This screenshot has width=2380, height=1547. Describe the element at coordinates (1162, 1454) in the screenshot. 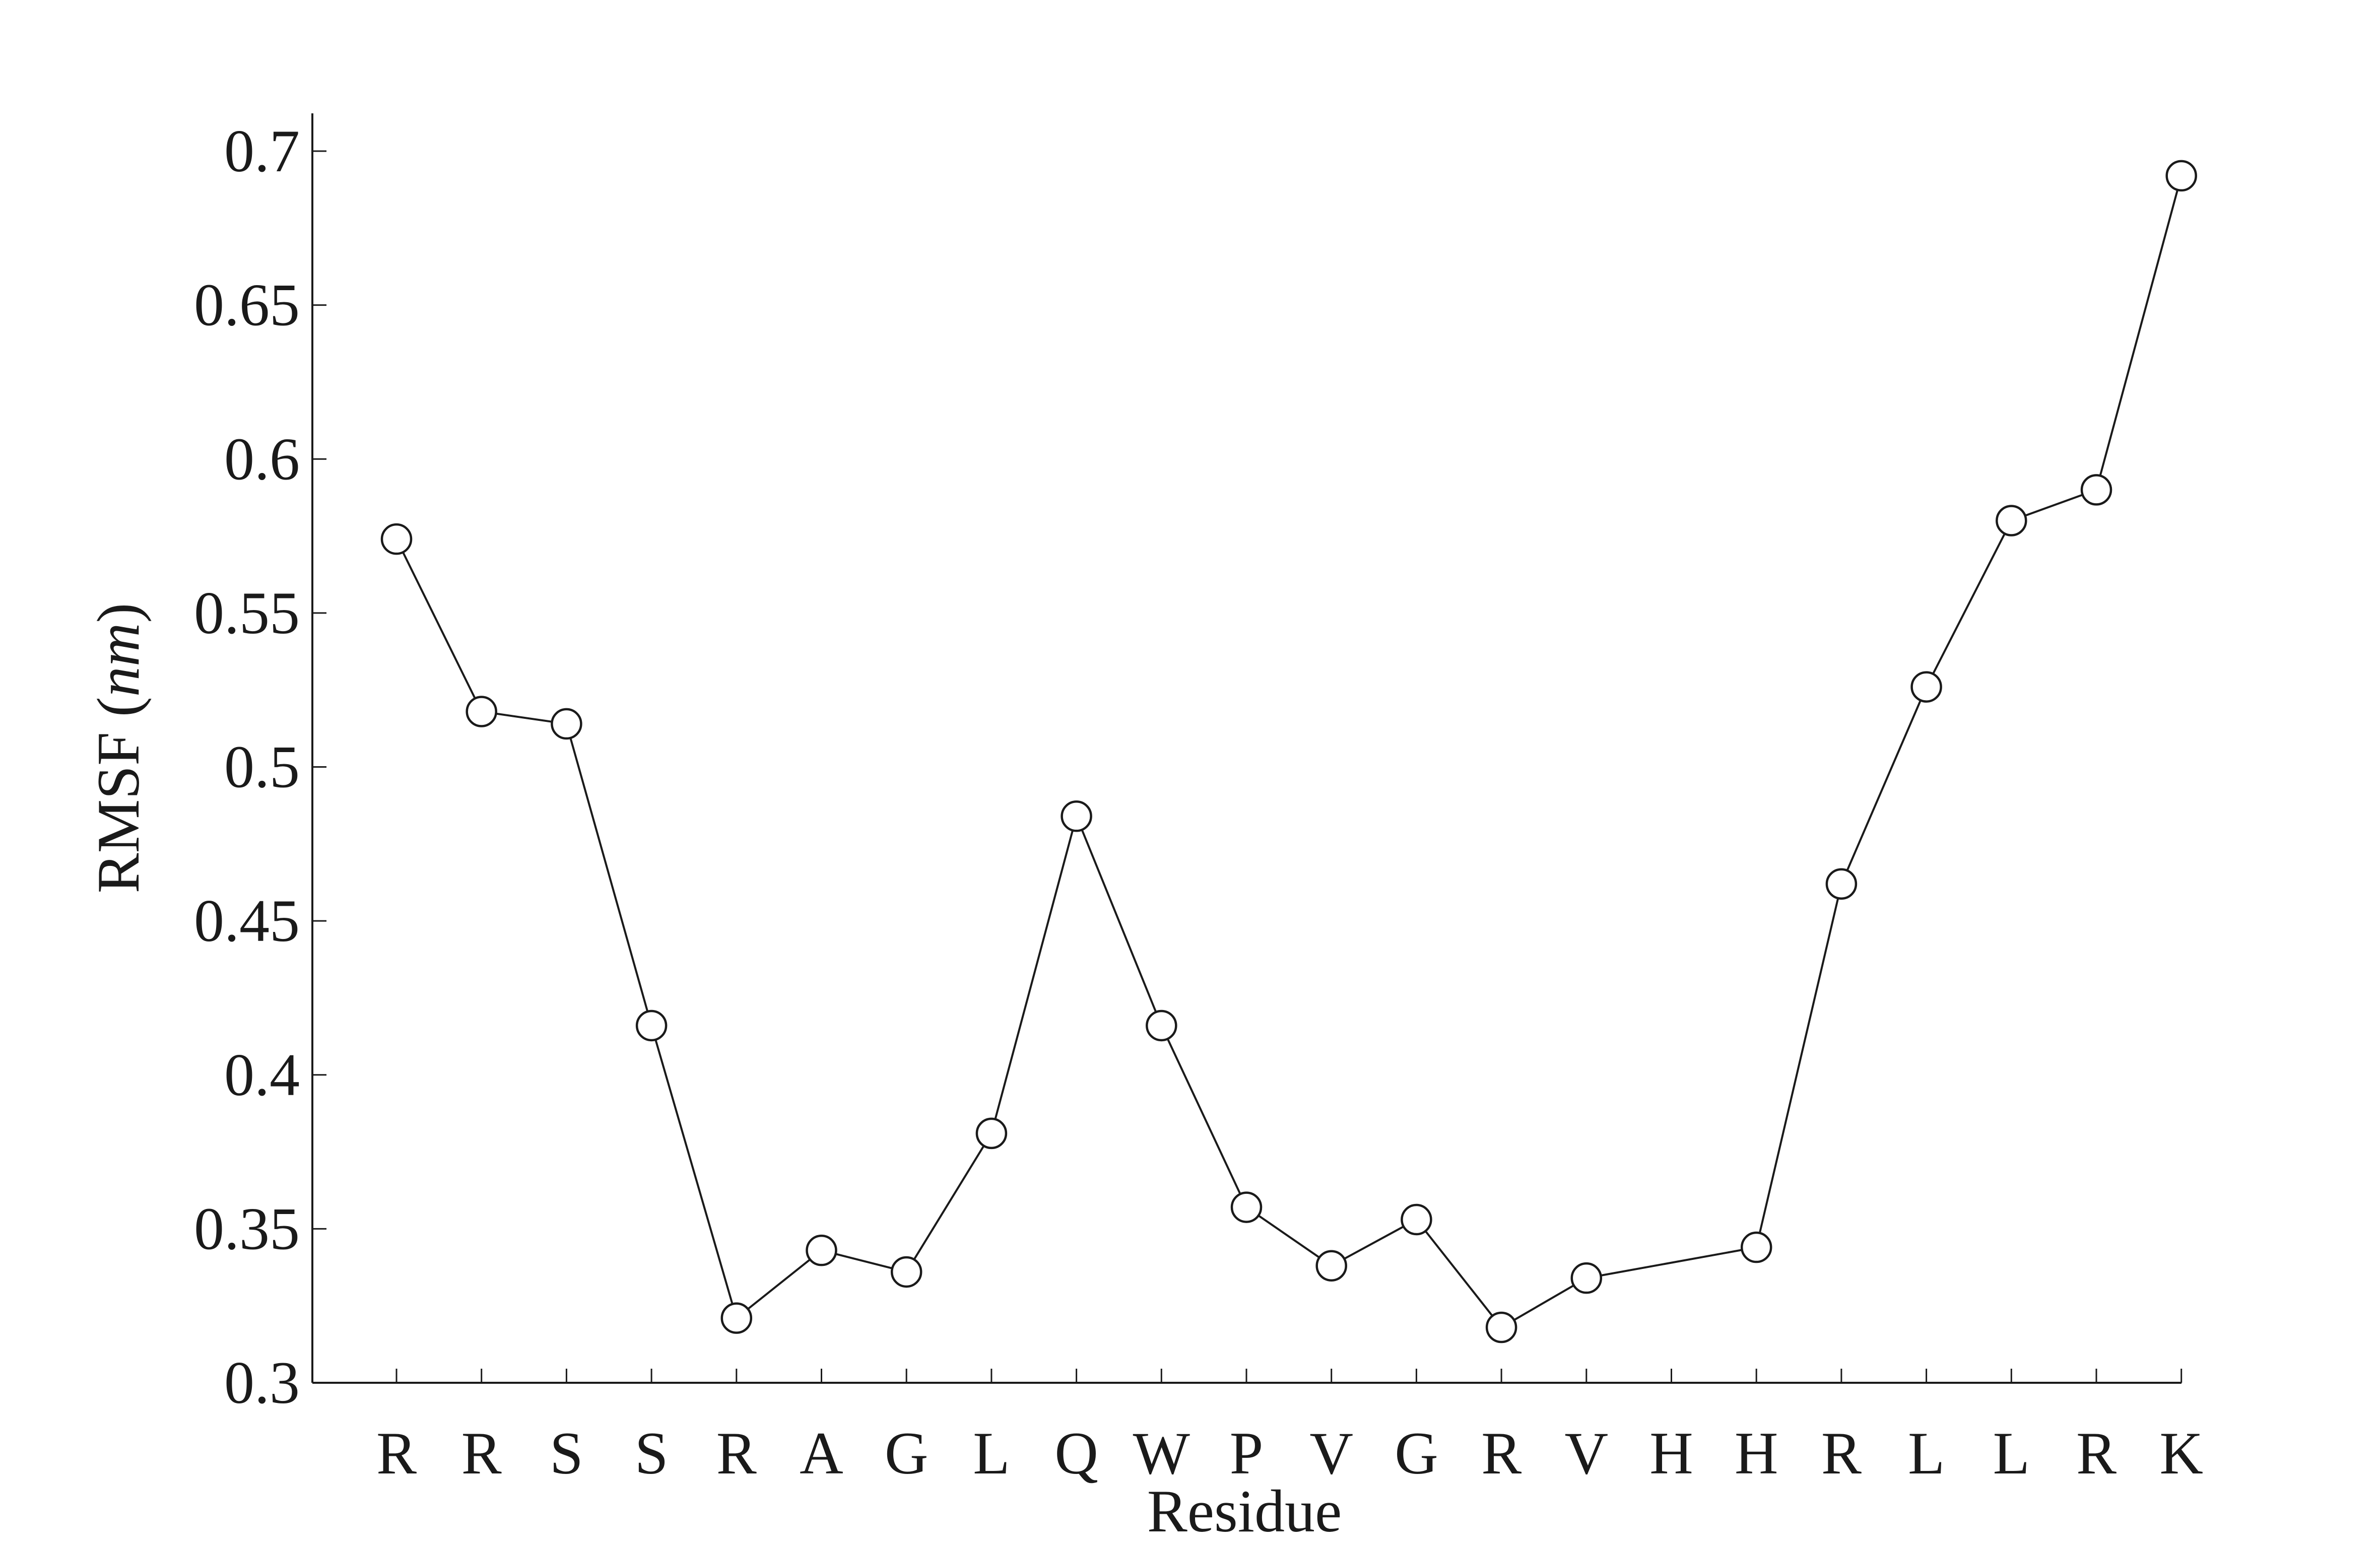

I see `x-tick-label: W` at that location.